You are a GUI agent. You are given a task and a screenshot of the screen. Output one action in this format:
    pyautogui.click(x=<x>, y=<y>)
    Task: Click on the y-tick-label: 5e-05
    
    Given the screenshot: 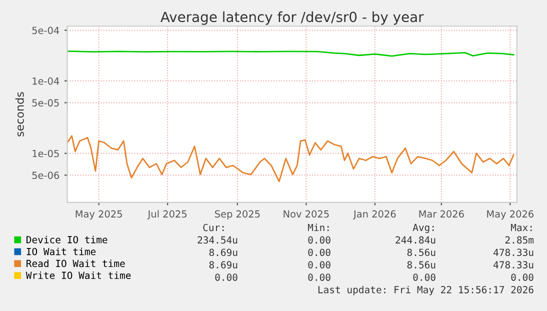 What is the action you would take?
    pyautogui.click(x=45, y=103)
    